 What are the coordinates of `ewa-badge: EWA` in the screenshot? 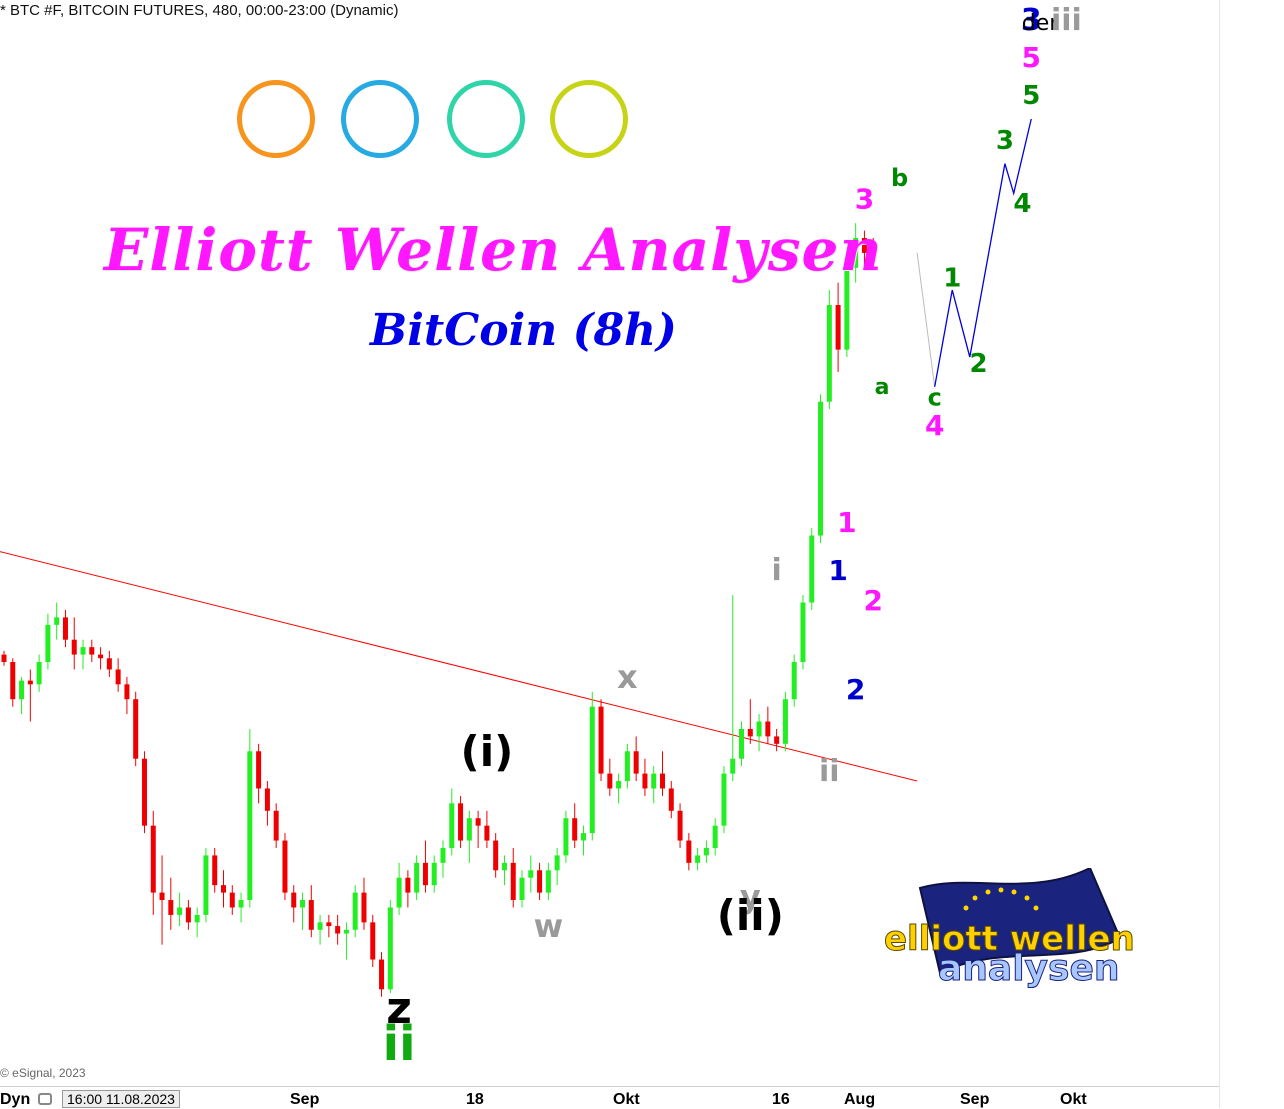 It's located at (380, 119).